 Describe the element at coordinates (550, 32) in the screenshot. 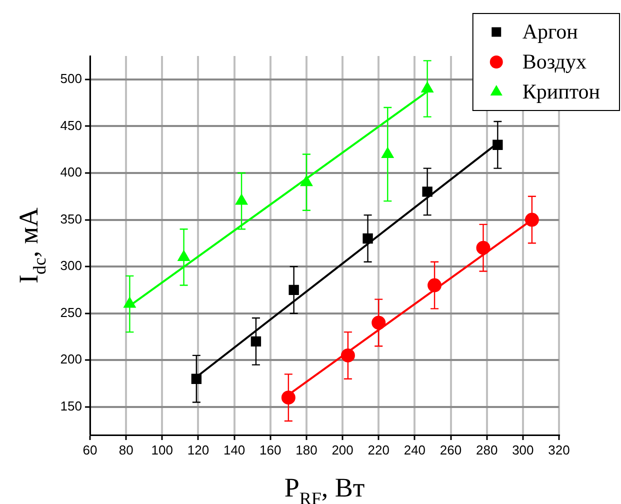

I see `legend-label: Аргон` at that location.